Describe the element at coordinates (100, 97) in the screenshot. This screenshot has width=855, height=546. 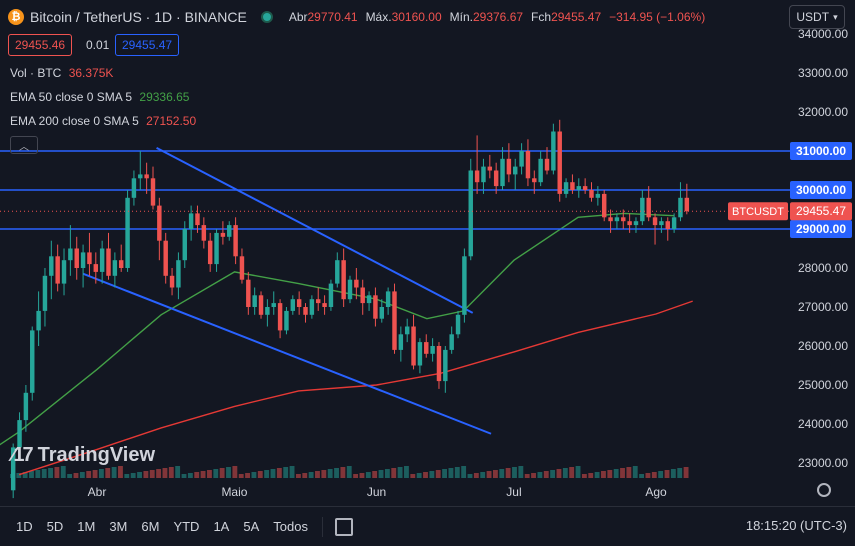
I see `indicator-ema50: EMA 50 close 0 SMA 5 29336.65` at that location.